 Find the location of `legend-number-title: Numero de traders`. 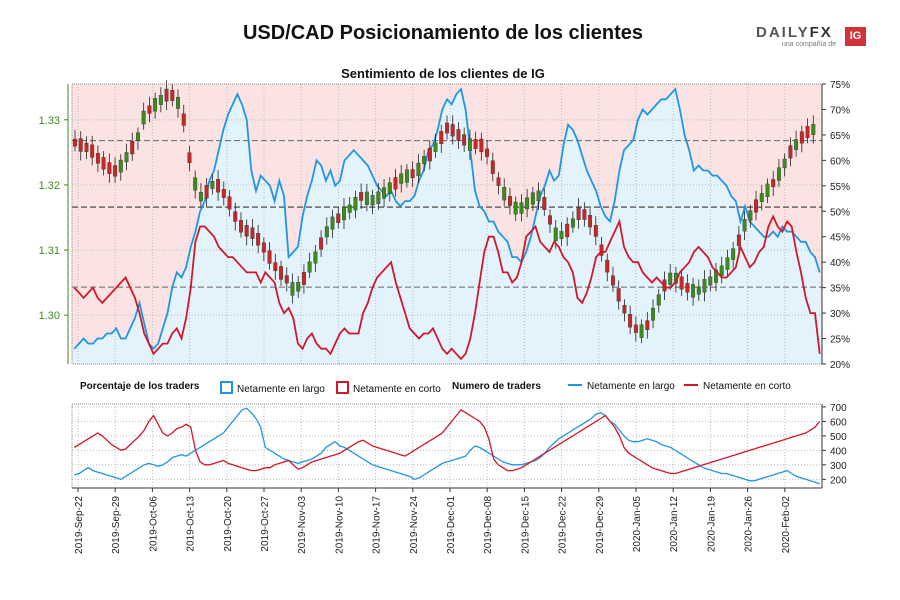

legend-number-title: Numero de traders is located at coordinates (496, 386).